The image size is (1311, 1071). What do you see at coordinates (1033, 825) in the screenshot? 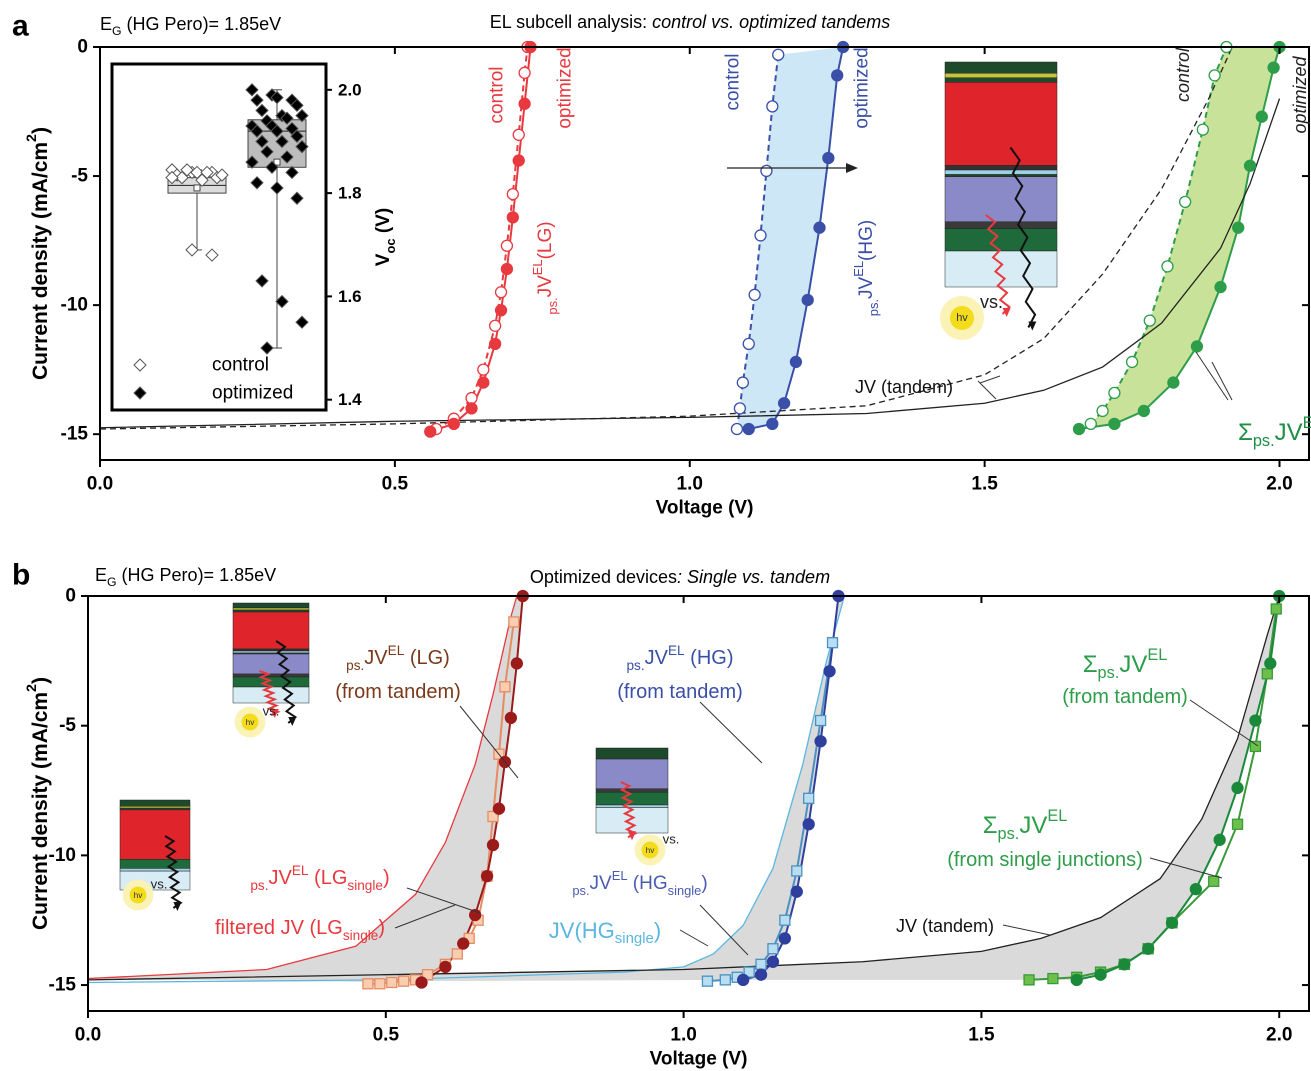
I see `text-run: JV` at bounding box center [1033, 825].